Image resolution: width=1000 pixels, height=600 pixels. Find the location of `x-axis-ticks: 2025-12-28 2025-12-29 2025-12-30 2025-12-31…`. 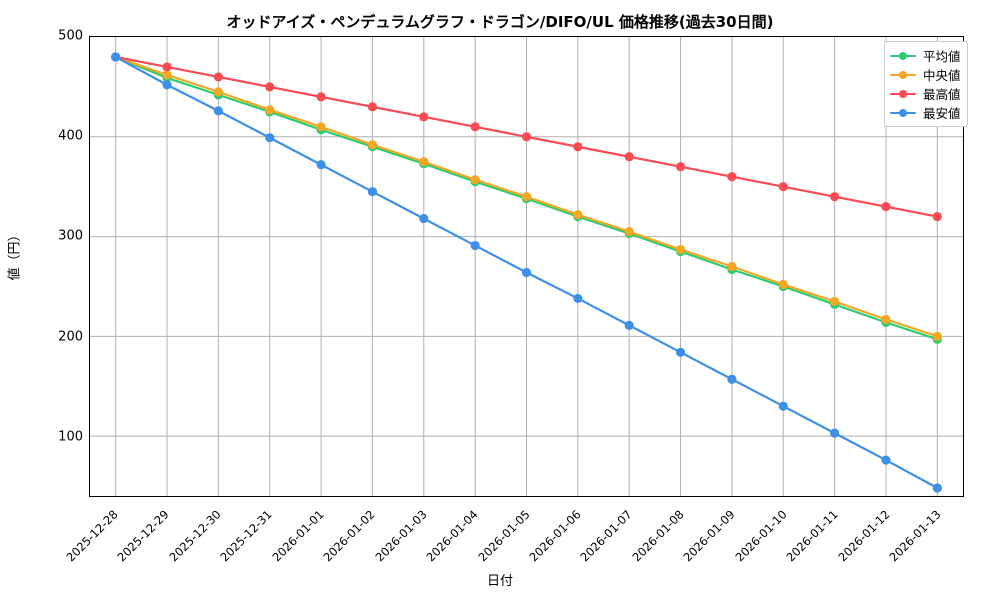

x-axis-ticks: 2025-12-28 2025-12-29 2025-12-30 2025-12-31… is located at coordinates (513, 532).